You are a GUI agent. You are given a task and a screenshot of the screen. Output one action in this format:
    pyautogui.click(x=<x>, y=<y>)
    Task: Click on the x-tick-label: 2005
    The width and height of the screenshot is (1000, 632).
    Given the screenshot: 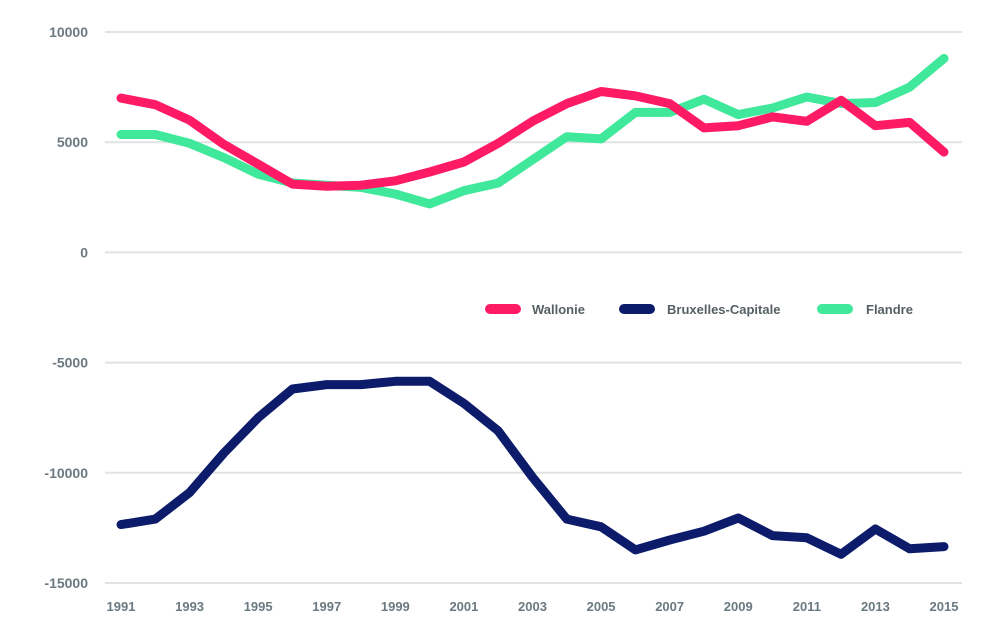 What is the action you would take?
    pyautogui.click(x=601, y=606)
    